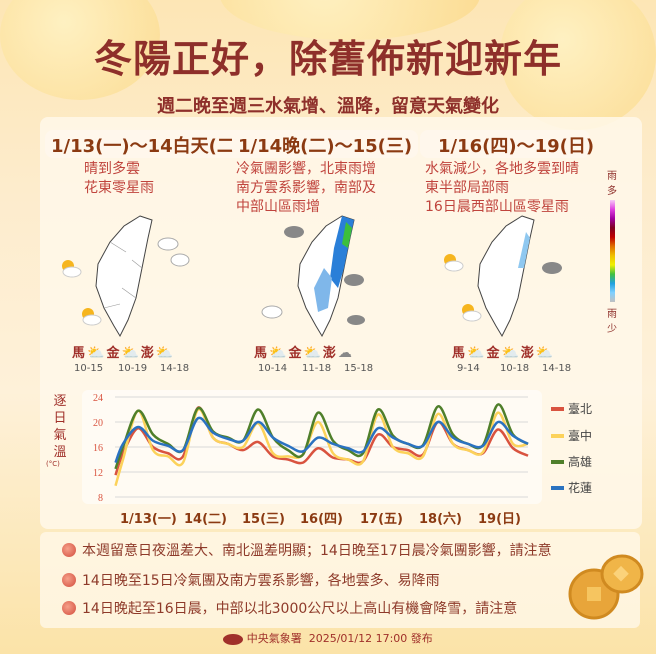 The width and height of the screenshot is (656, 654). What do you see at coordinates (317, 368) in the screenshot?
I see `island-temp: 11-18` at bounding box center [317, 368].